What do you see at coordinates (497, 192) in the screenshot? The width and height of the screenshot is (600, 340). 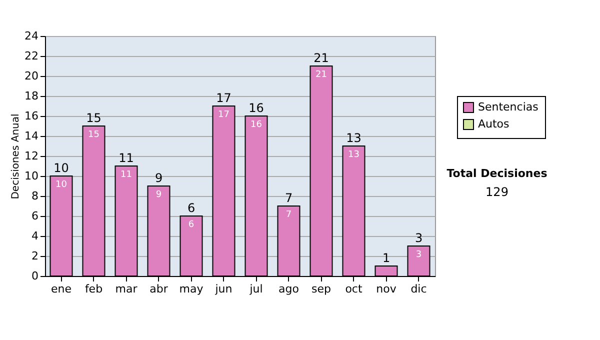 I see `text: 129` at bounding box center [497, 192].